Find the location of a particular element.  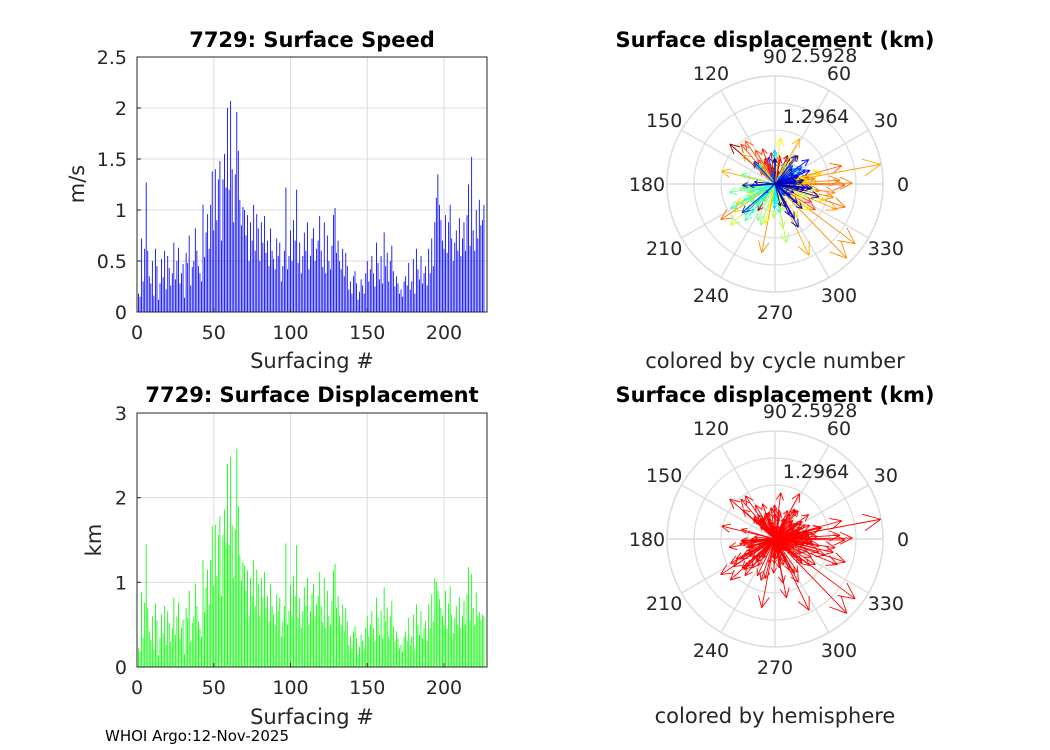

polar-cycle-angle-label: 180 is located at coordinates (647, 185).